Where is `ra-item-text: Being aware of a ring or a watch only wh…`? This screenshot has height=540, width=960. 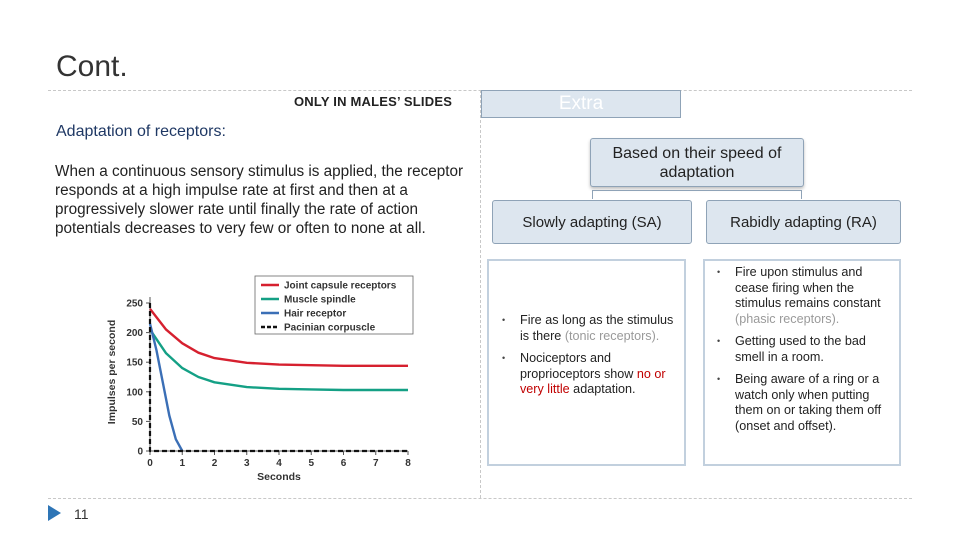 ra-item-text: Being aware of a ring or a watch only wh… is located at coordinates (808, 402).